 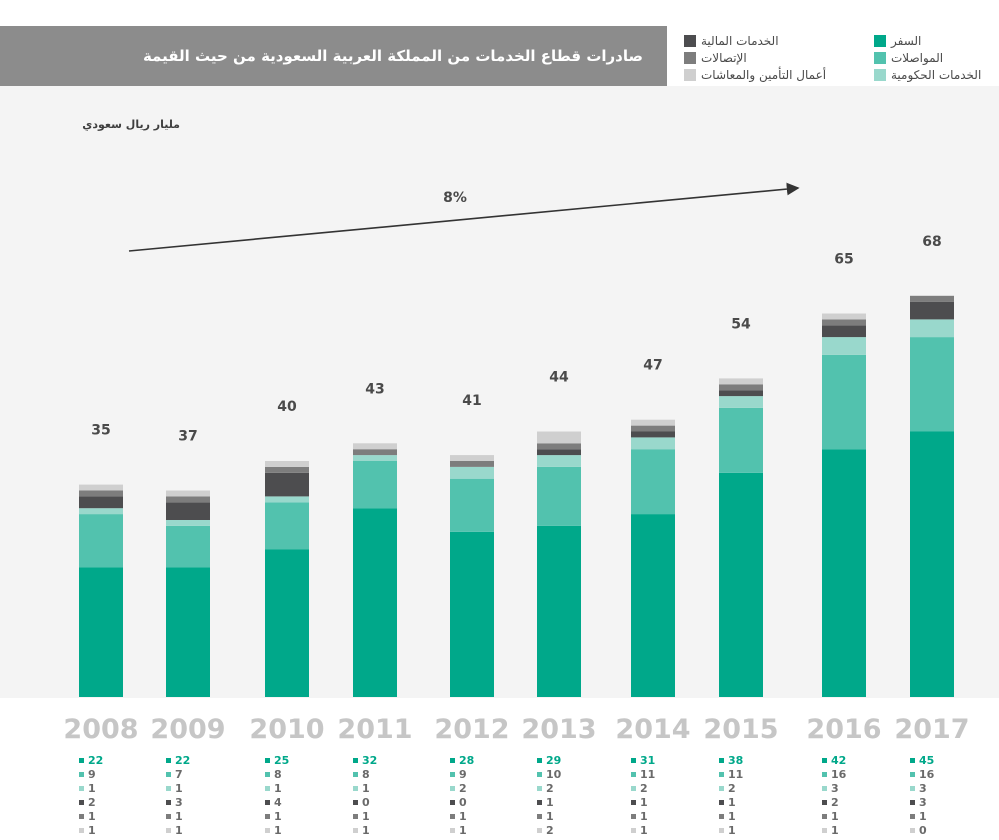 What do you see at coordinates (923, 802) in the screenshot?
I see `table-value-financial-2017: 3` at bounding box center [923, 802].